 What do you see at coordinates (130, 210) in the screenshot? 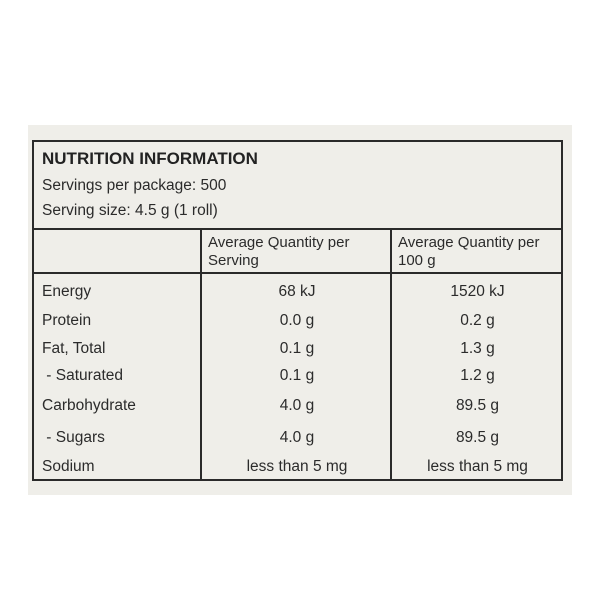
I see `serving-size: Serving size: 4.5 g (1 roll)` at bounding box center [130, 210].